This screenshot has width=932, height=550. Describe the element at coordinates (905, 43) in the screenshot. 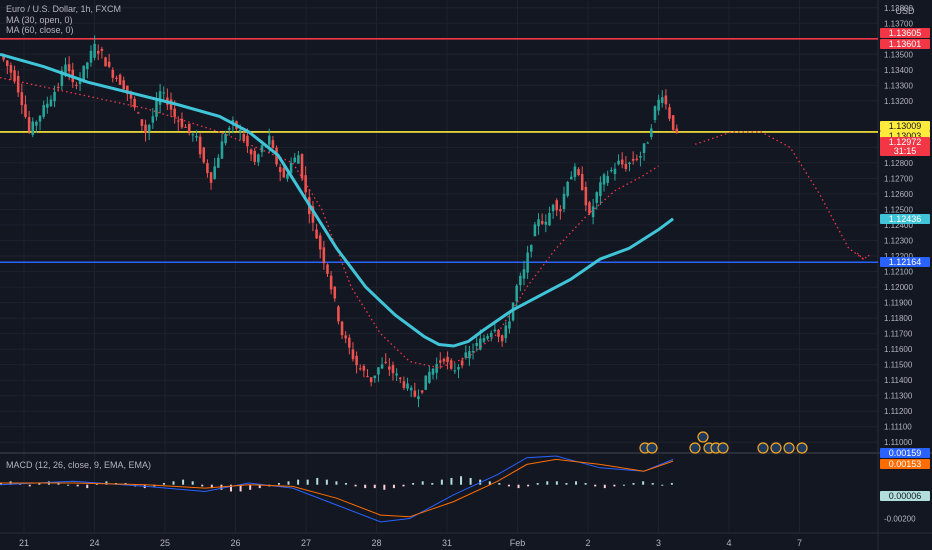

I see `price-tag: 1.13601` at that location.